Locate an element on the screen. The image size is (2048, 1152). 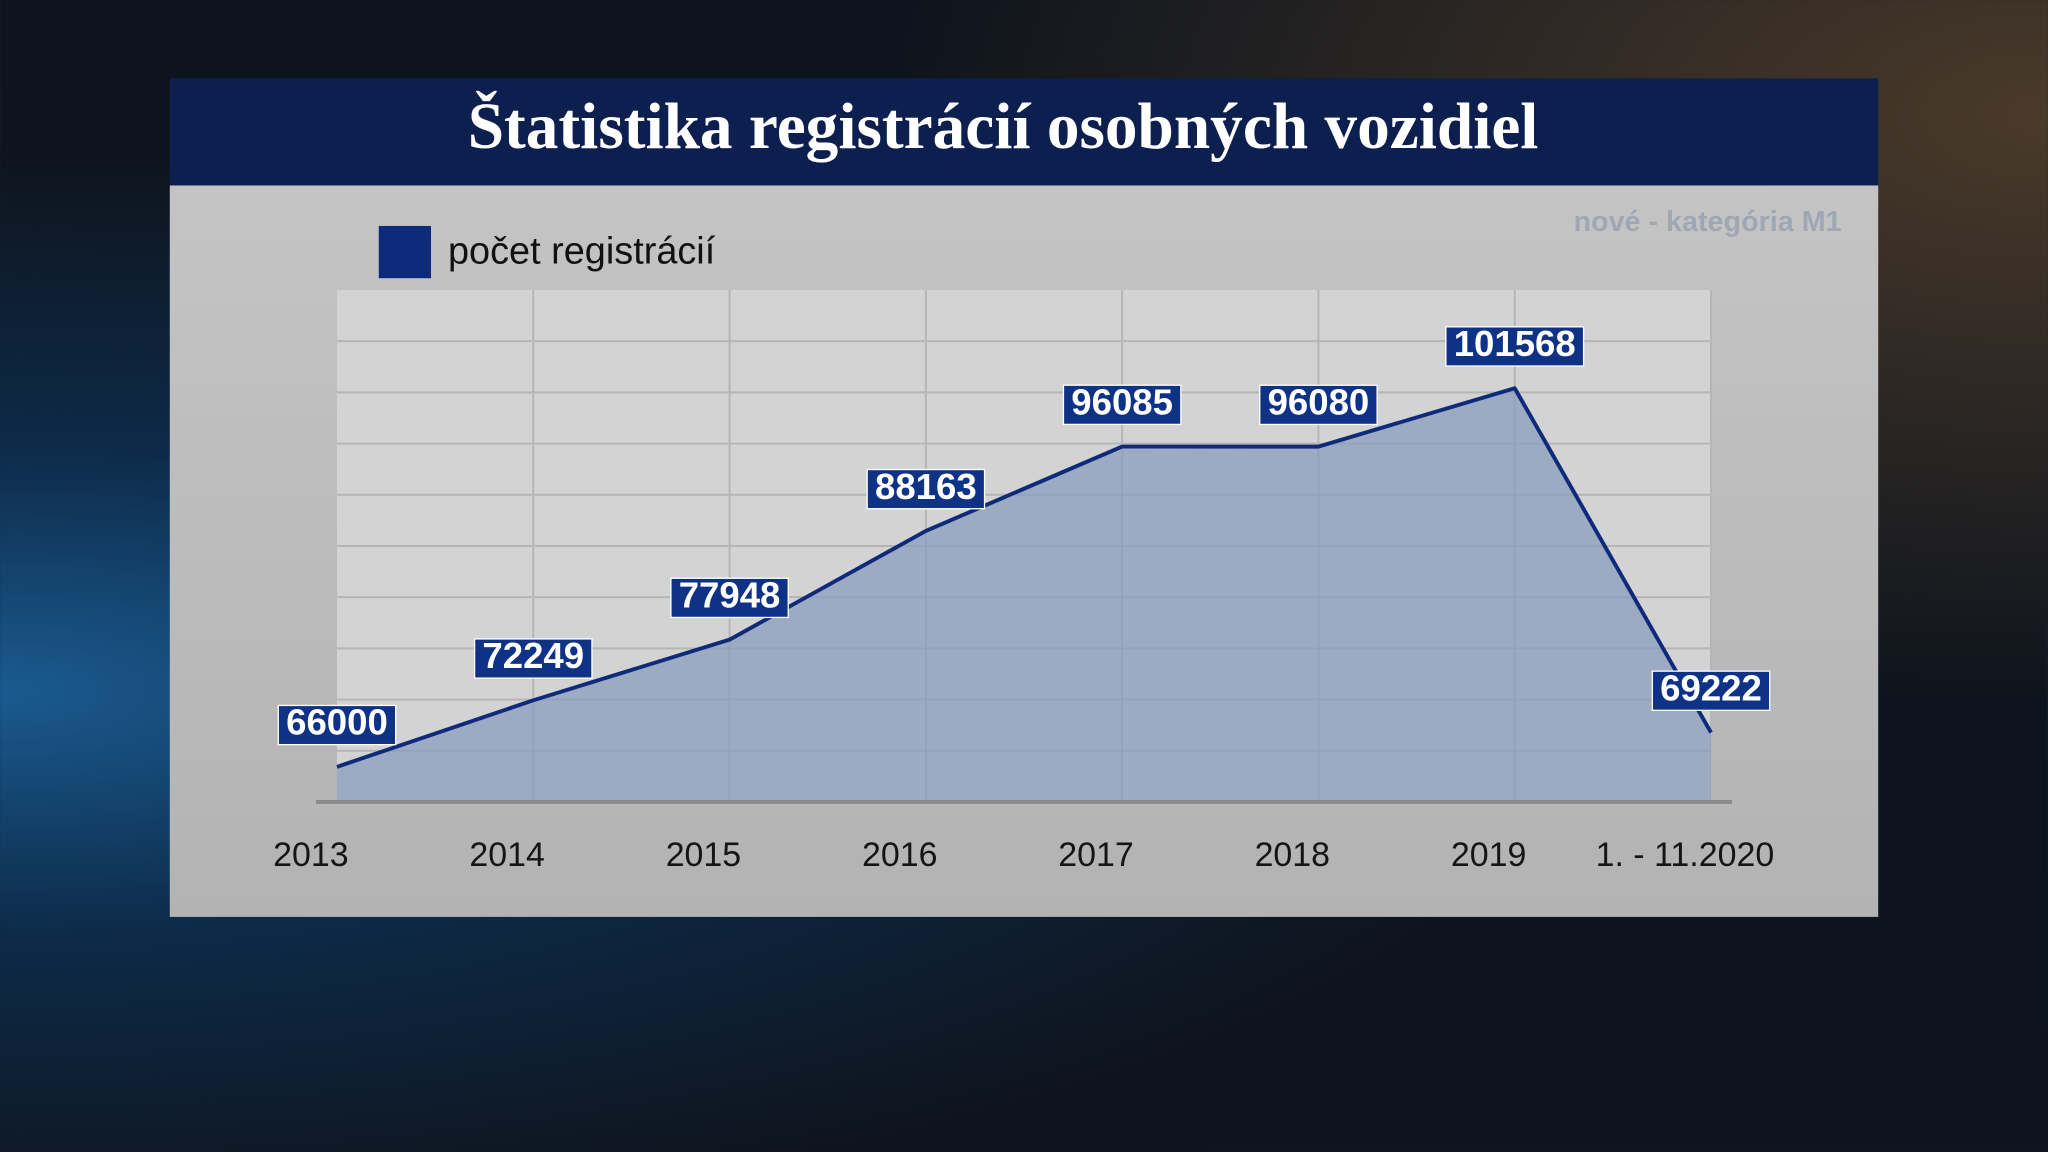
x-tick-label: 1. - 11.2020 is located at coordinates (1685, 855).